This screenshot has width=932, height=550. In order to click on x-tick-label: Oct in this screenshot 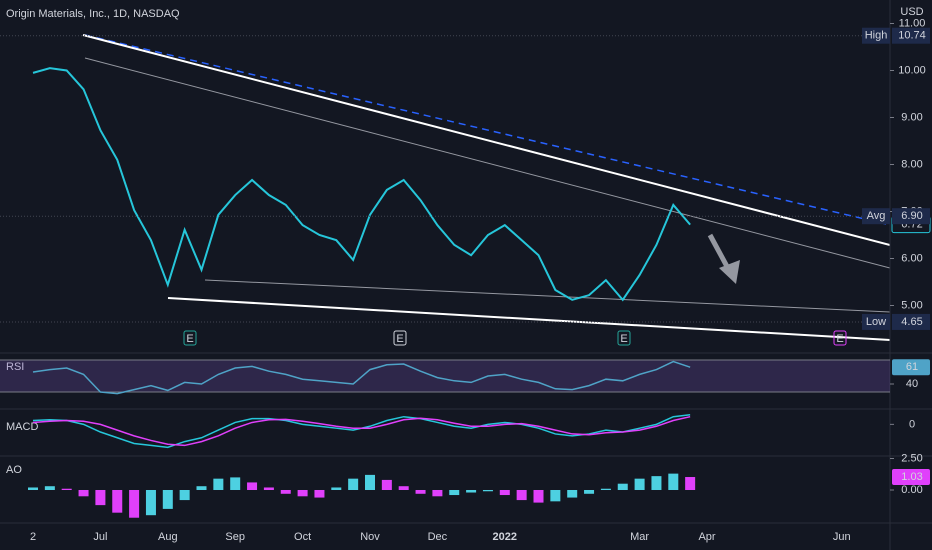, I will do `click(302, 537)`.